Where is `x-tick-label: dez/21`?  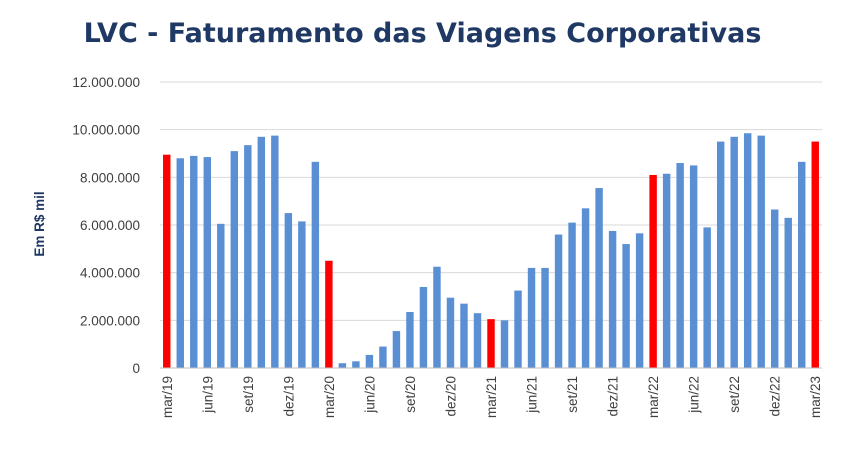 x-tick-label: dez/21 is located at coordinates (613, 396).